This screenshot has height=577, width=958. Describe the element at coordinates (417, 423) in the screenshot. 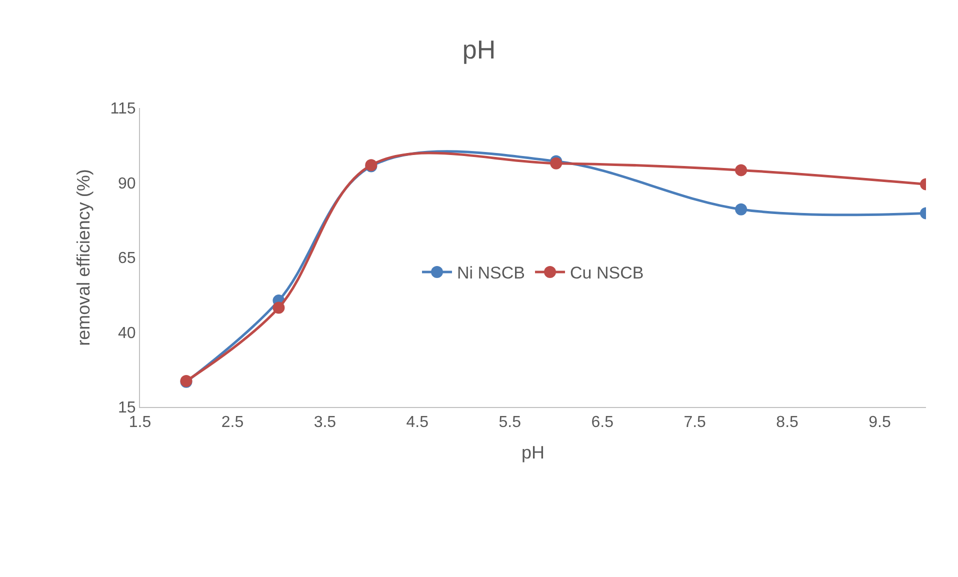

I see `x-tick-label: 4.5` at that location.